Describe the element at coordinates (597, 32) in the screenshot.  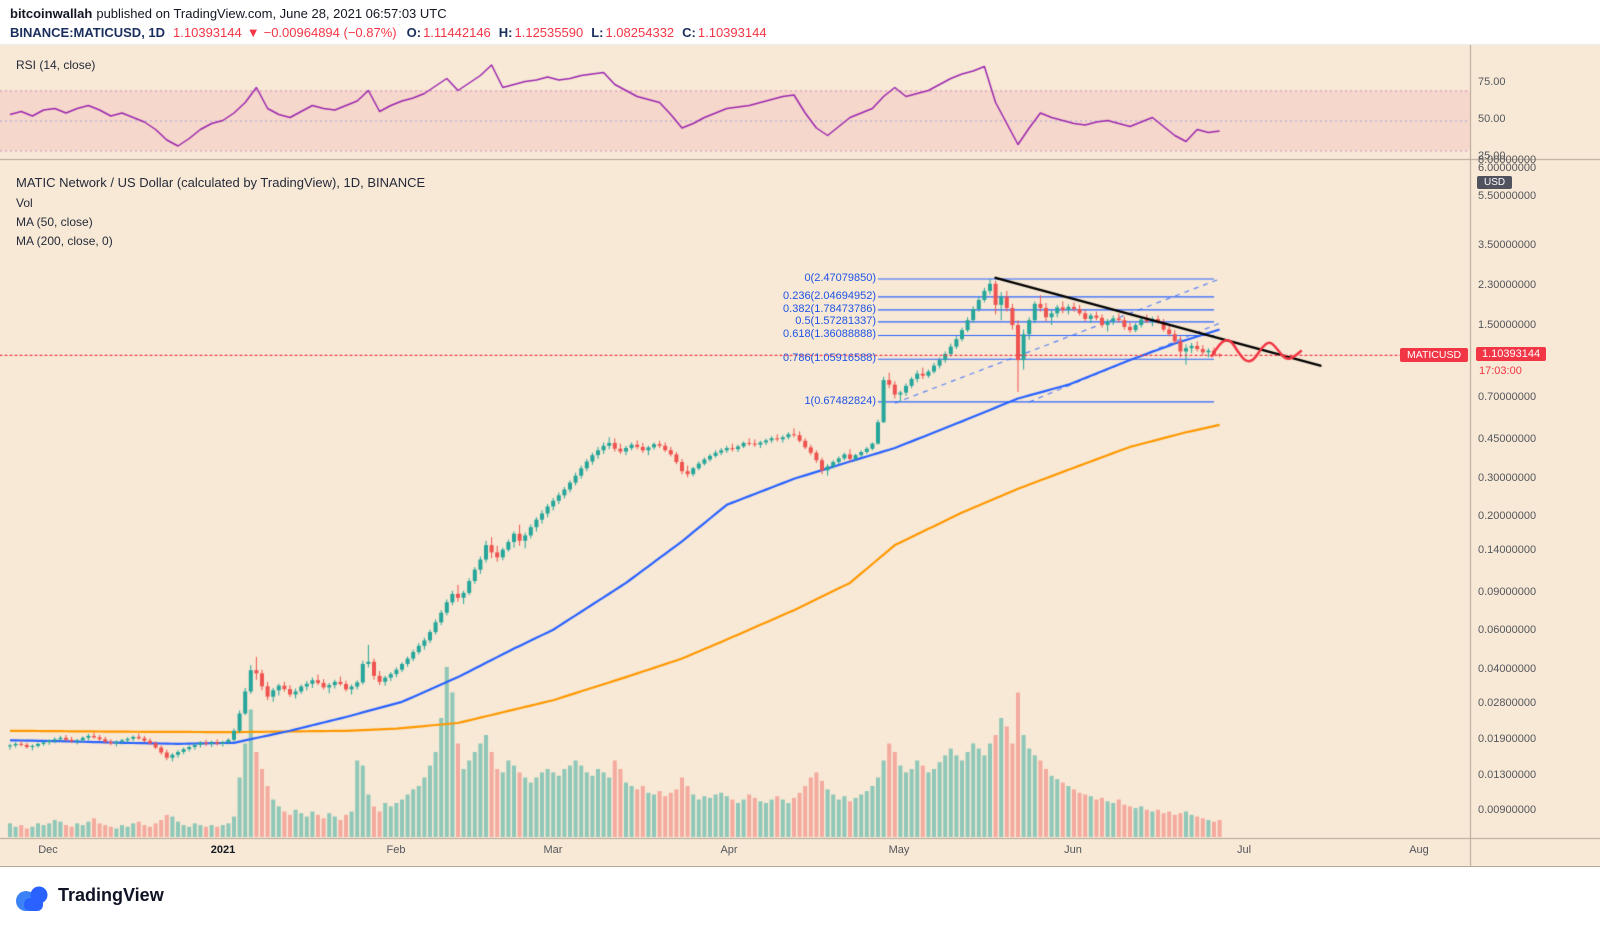
I see `header-text-segment: L:` at that location.